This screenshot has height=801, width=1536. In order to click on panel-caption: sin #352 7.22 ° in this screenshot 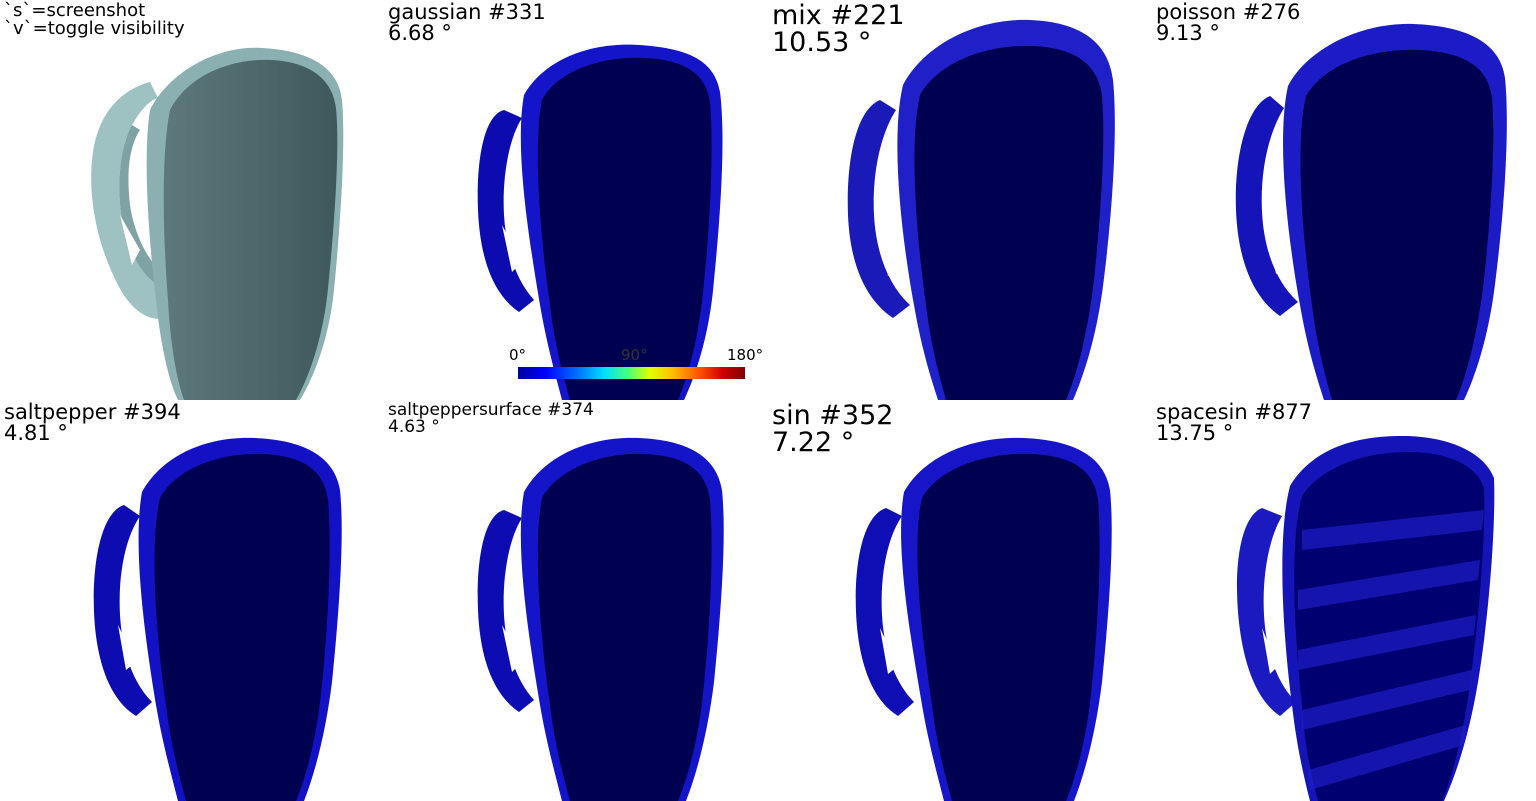, I will do `click(832, 429)`.